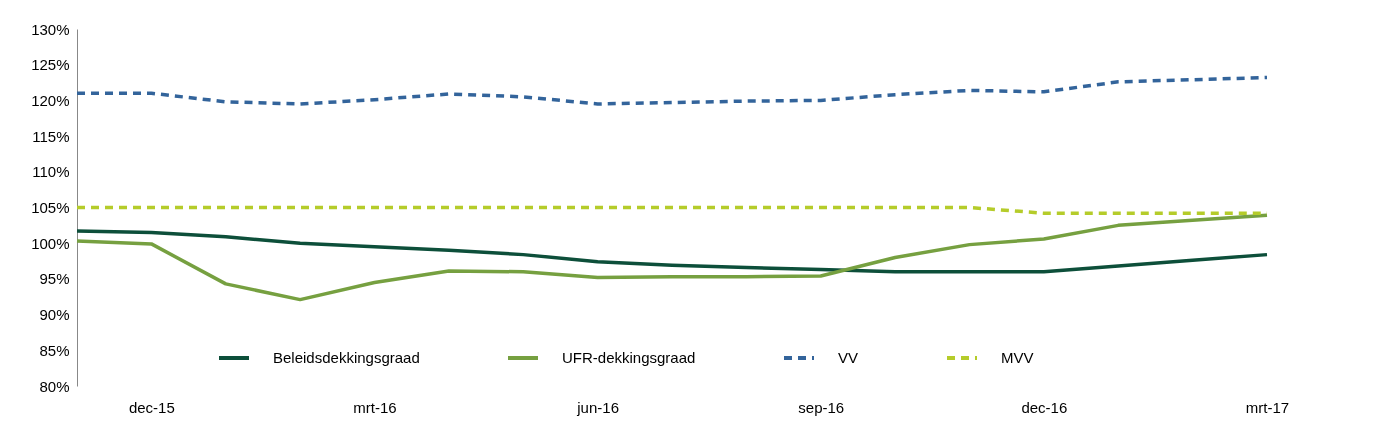  Describe the element at coordinates (54, 350) in the screenshot. I see `y-tick-label: 85%` at that location.